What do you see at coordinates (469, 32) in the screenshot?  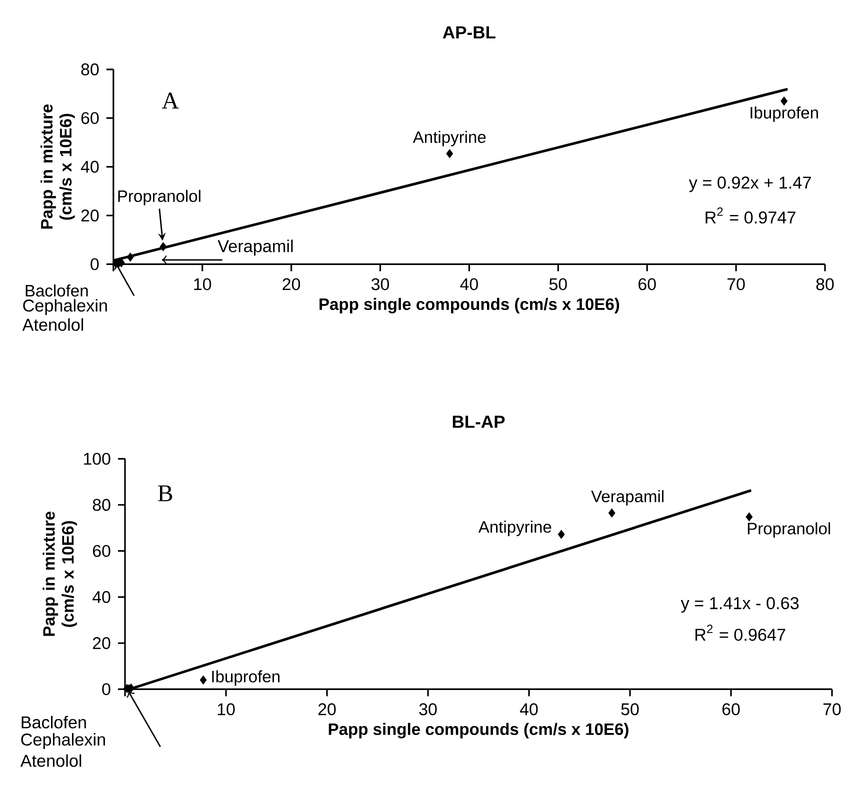 I see `chart-title: AP-BL` at bounding box center [469, 32].